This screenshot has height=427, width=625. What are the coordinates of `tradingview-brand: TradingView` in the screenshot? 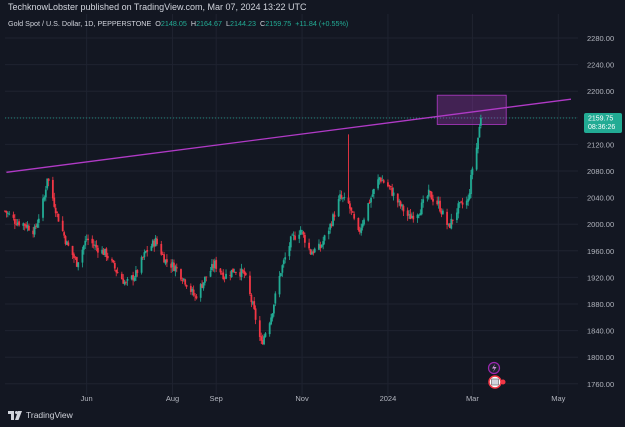 It's located at (40, 415).